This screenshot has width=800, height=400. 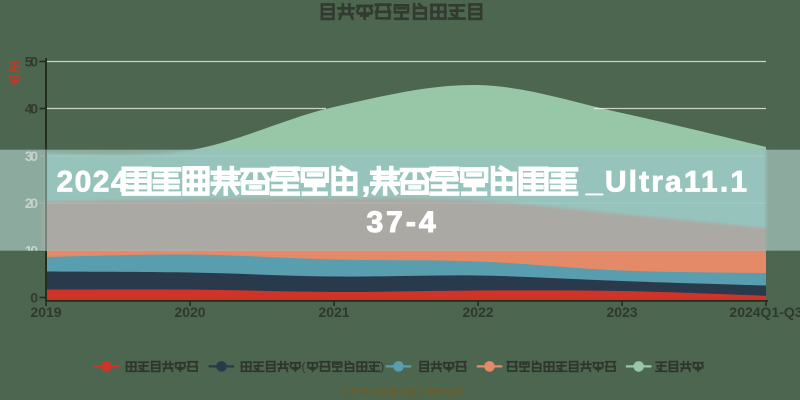 I want to click on svg-text: 2022, so click(x=477, y=312).